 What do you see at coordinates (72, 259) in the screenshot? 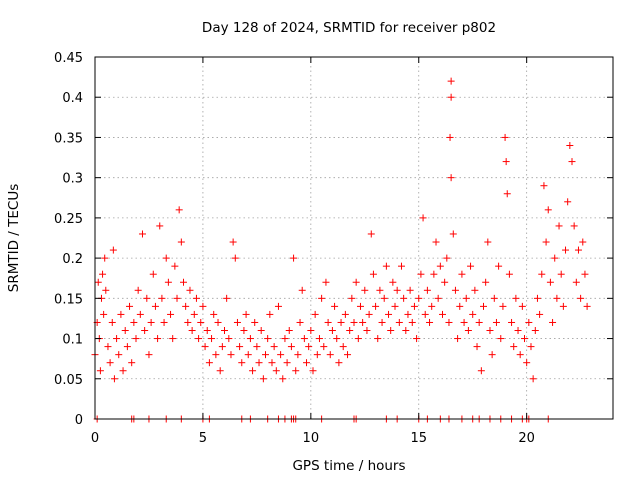
I see `y-tick-label: 0.2` at bounding box center [72, 259].